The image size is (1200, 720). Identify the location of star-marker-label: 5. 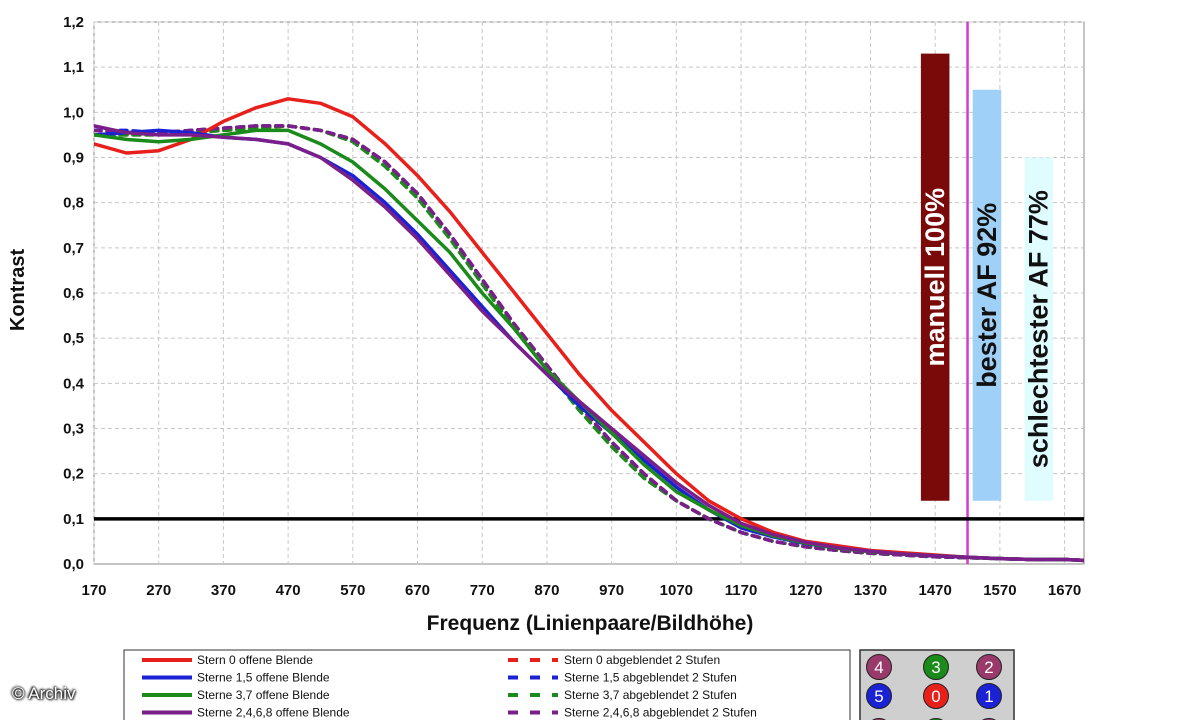
(878, 696).